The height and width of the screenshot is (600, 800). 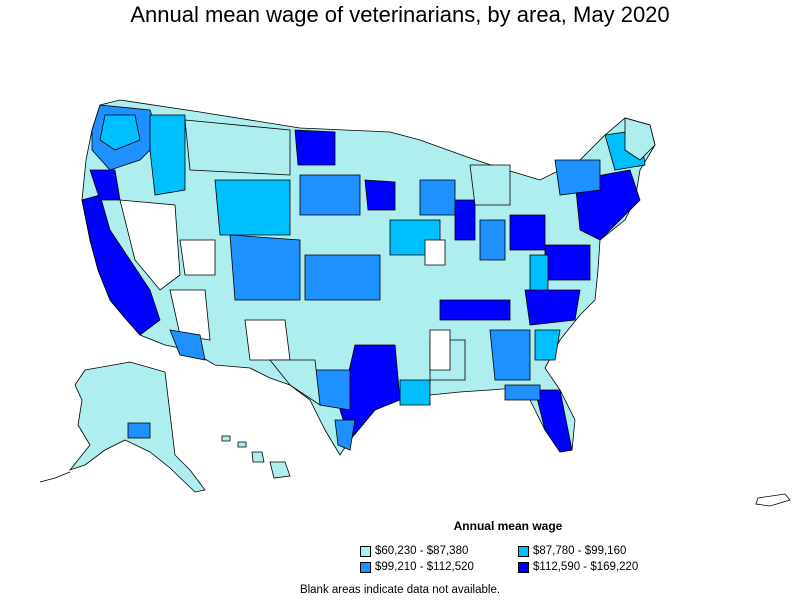 I want to click on region-illinois, so click(x=465, y=220).